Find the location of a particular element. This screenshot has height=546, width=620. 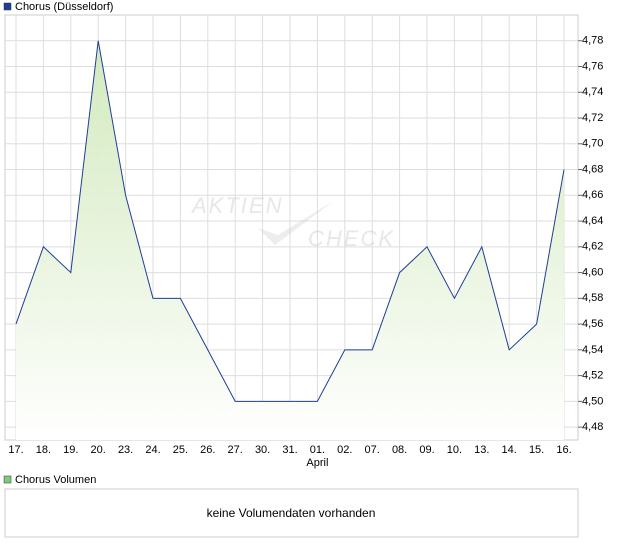

x-tick-label: 02. is located at coordinates (344, 450).